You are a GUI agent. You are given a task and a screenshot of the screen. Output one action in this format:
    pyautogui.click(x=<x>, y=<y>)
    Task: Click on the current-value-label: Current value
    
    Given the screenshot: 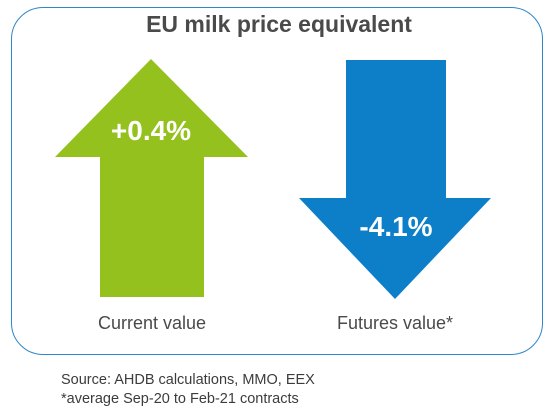 What is the action you would take?
    pyautogui.click(x=152, y=323)
    